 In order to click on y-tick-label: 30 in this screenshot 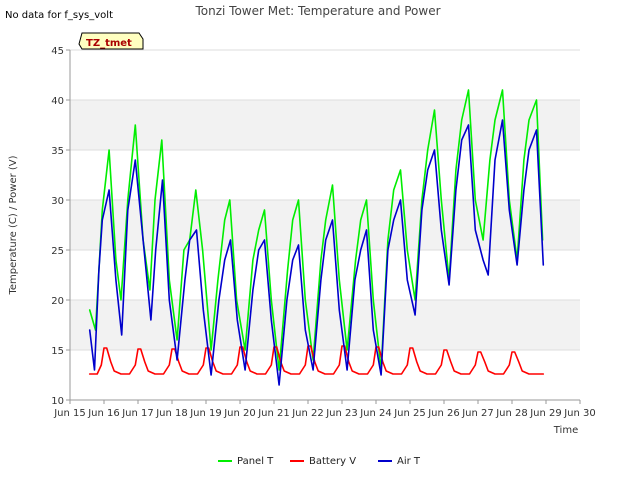, I will do `click(57, 201)`.